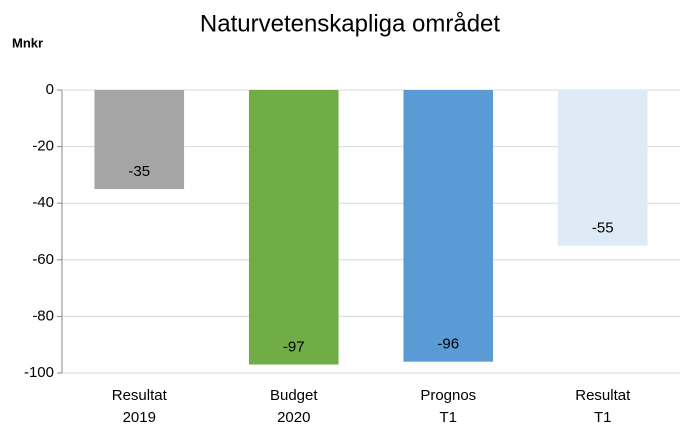 Image resolution: width=682 pixels, height=428 pixels. I want to click on data-label: -97, so click(294, 346).